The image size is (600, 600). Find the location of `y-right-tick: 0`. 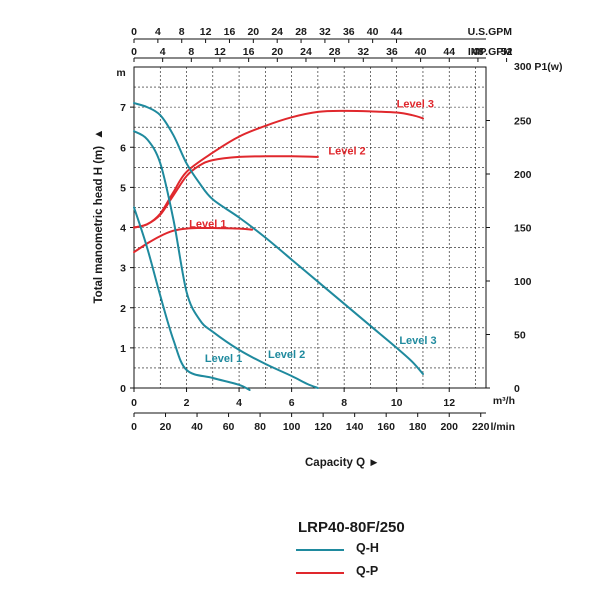

y-right-tick: 0 is located at coordinates (517, 389).